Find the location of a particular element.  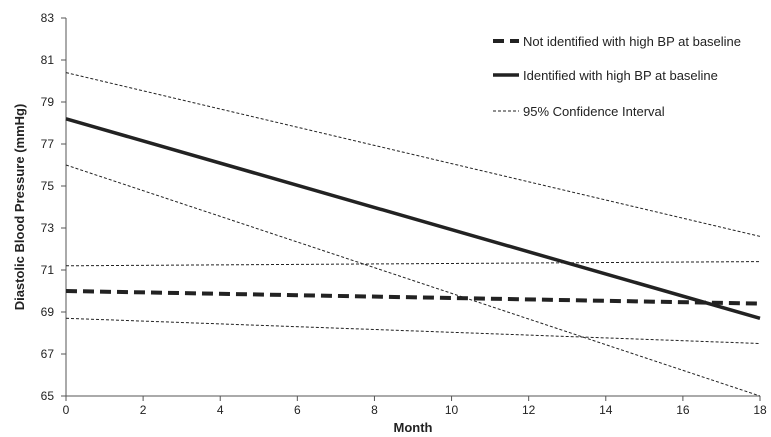

x-tick-label: 2 is located at coordinates (143, 410).